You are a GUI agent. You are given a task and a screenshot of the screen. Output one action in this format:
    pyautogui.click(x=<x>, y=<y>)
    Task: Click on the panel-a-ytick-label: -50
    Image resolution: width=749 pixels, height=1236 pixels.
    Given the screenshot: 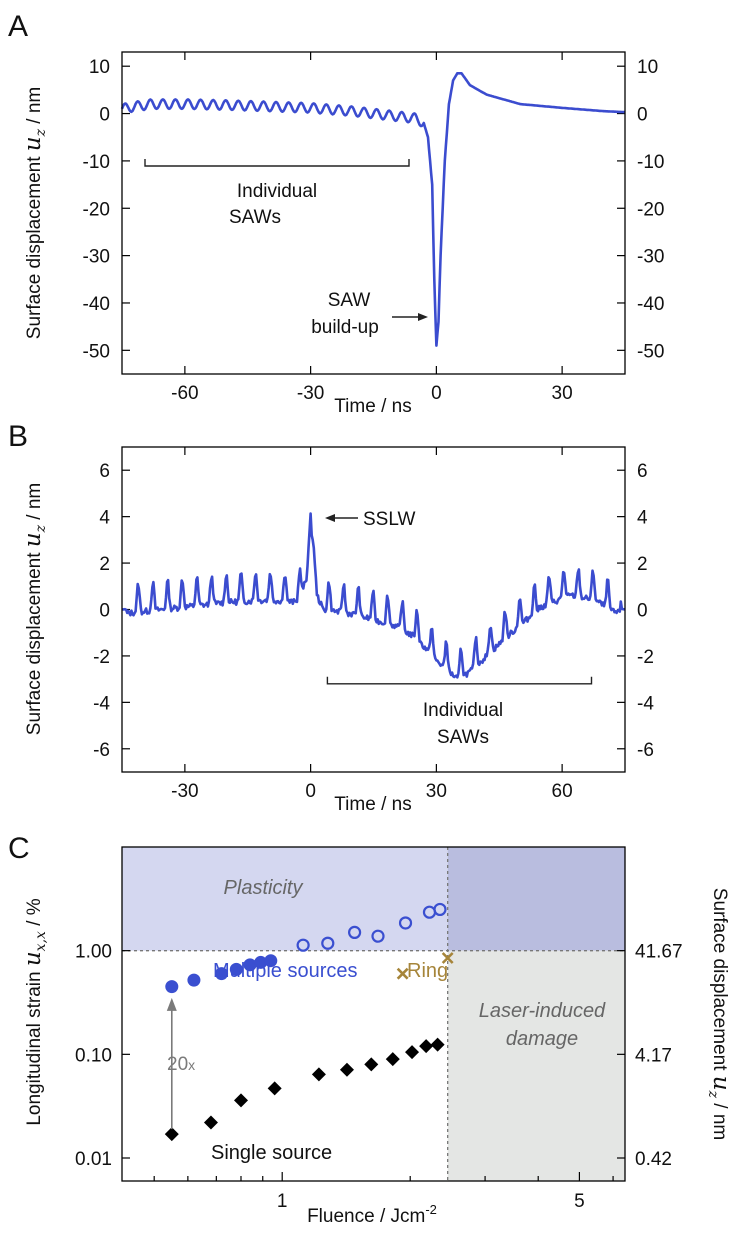 What is the action you would take?
    pyautogui.click(x=96, y=351)
    